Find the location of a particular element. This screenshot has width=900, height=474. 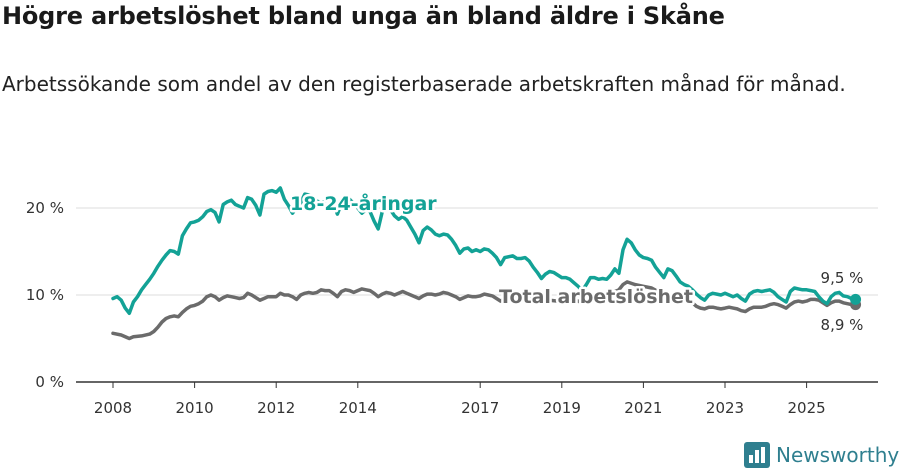

y-tick-label: 0 % is located at coordinates (49, 382).